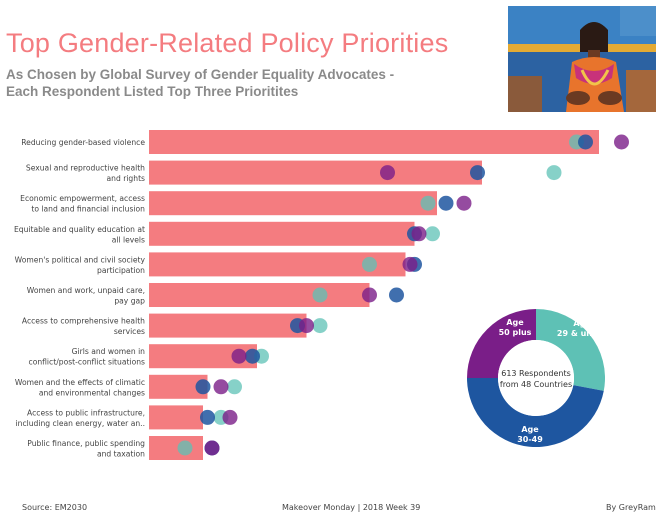  I want to click on category-label: services, so click(129, 331).